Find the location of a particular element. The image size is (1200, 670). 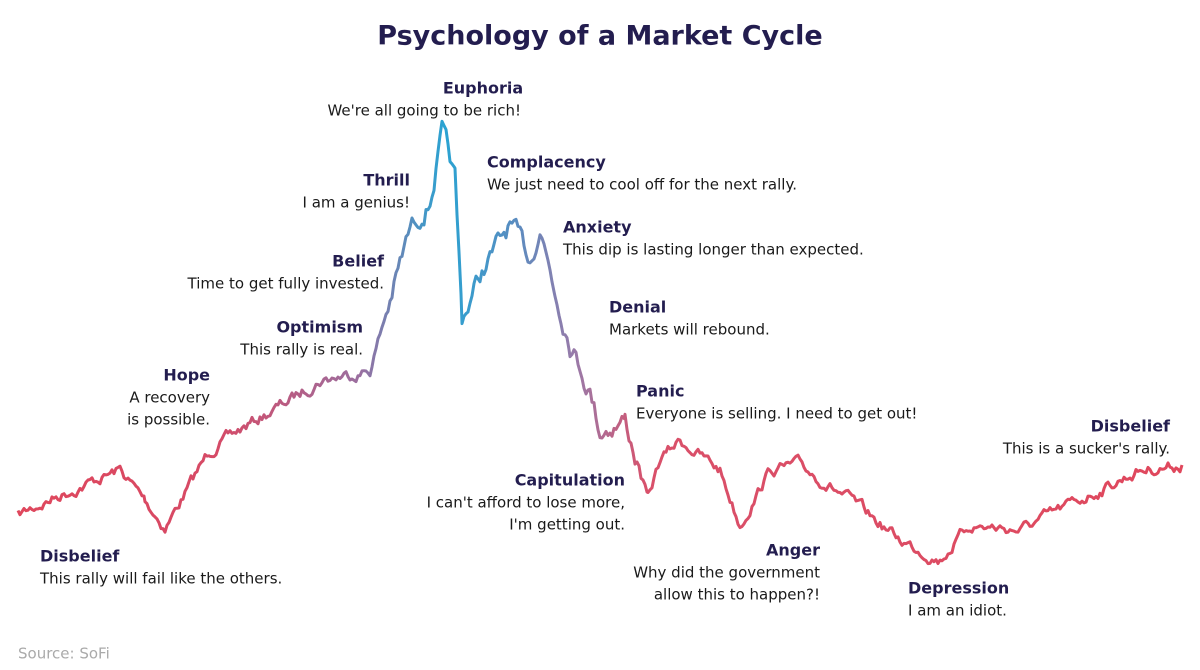

stage-name: Denial is located at coordinates (637, 307).